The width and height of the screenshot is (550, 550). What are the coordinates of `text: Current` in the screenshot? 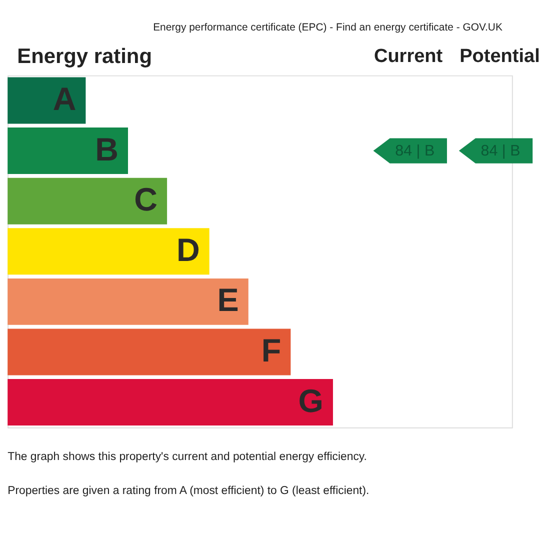 It's located at (409, 57).